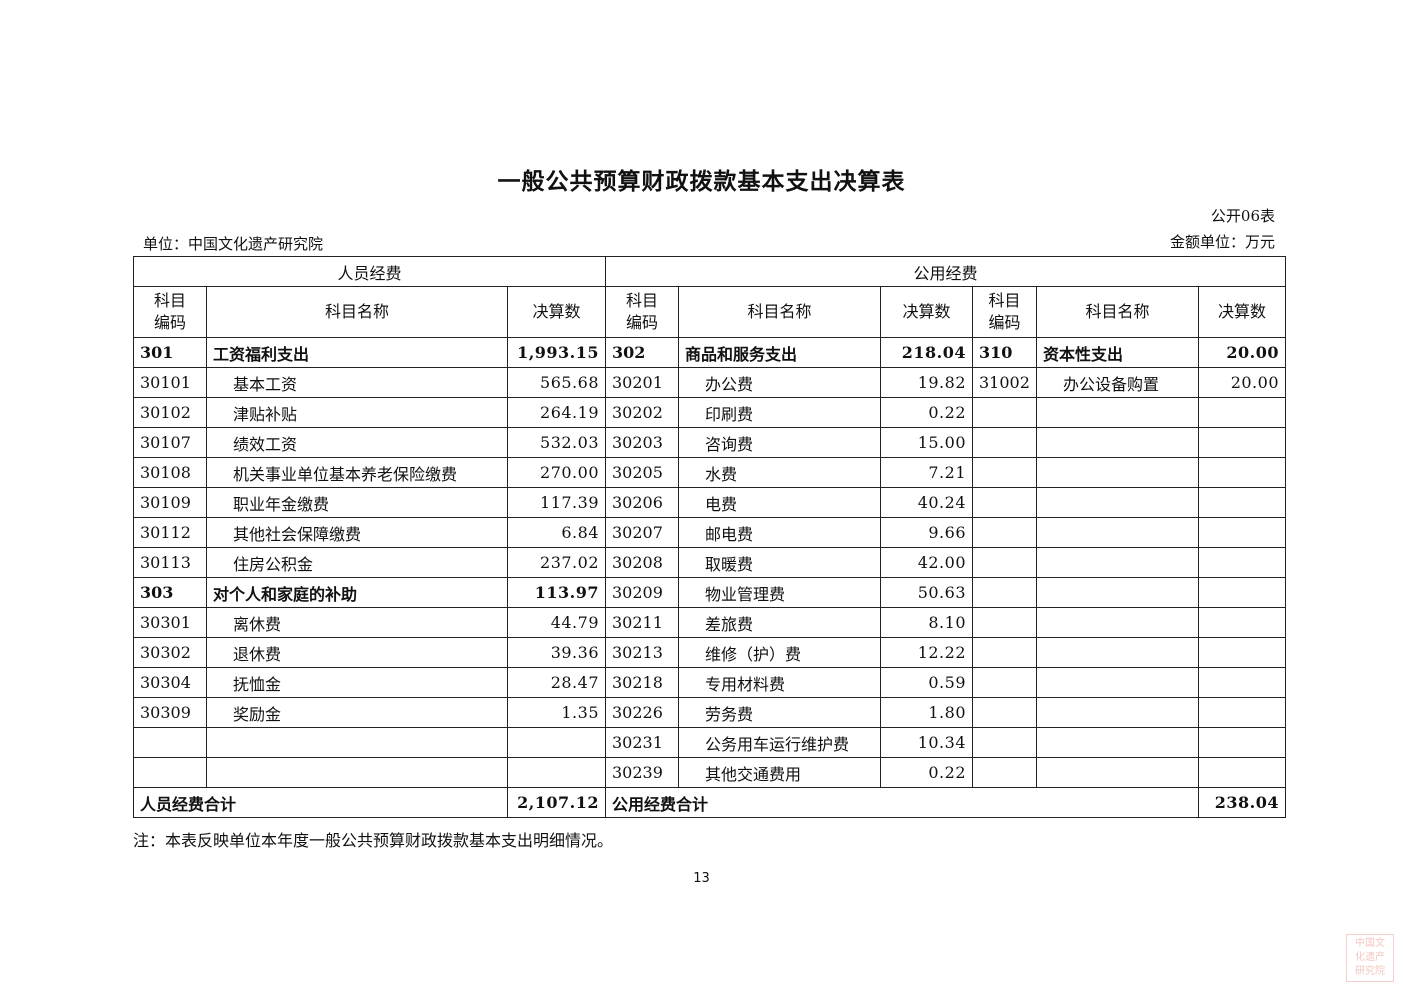  What do you see at coordinates (1004, 382) in the screenshot?
I see `subject-code: 31002` at bounding box center [1004, 382].